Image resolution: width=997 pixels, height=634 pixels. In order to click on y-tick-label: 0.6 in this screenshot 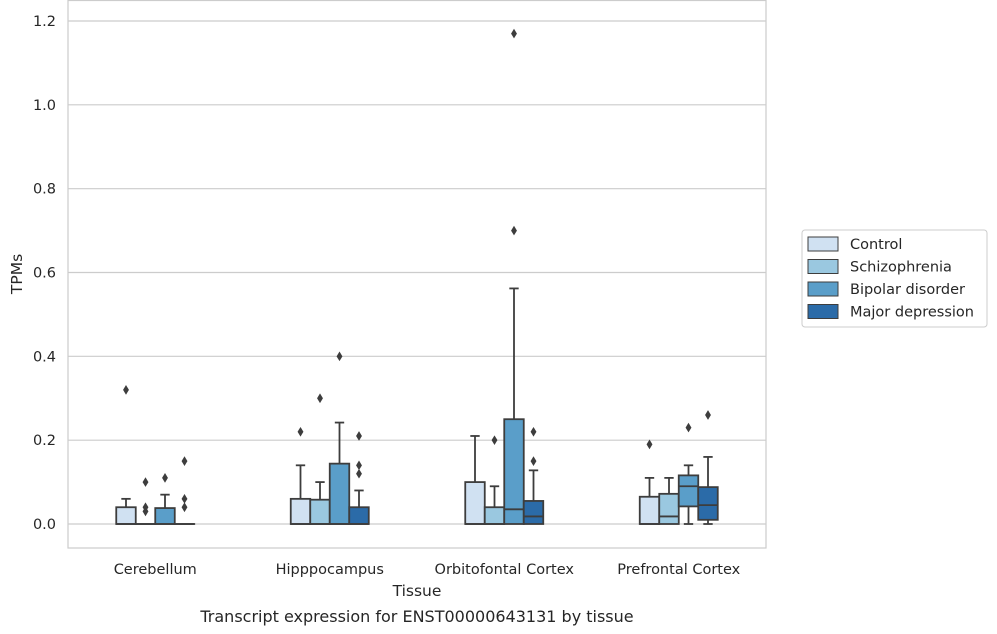, I will do `click(44, 274)`.